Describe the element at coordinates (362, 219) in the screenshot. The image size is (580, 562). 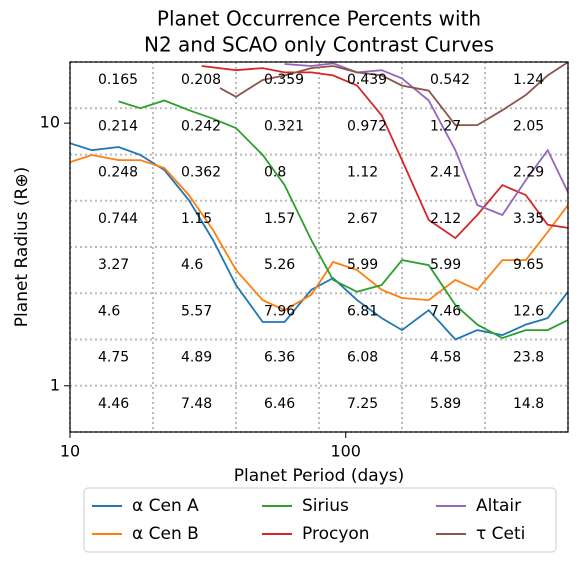
I see `occurrence-label: 2.67` at that location.